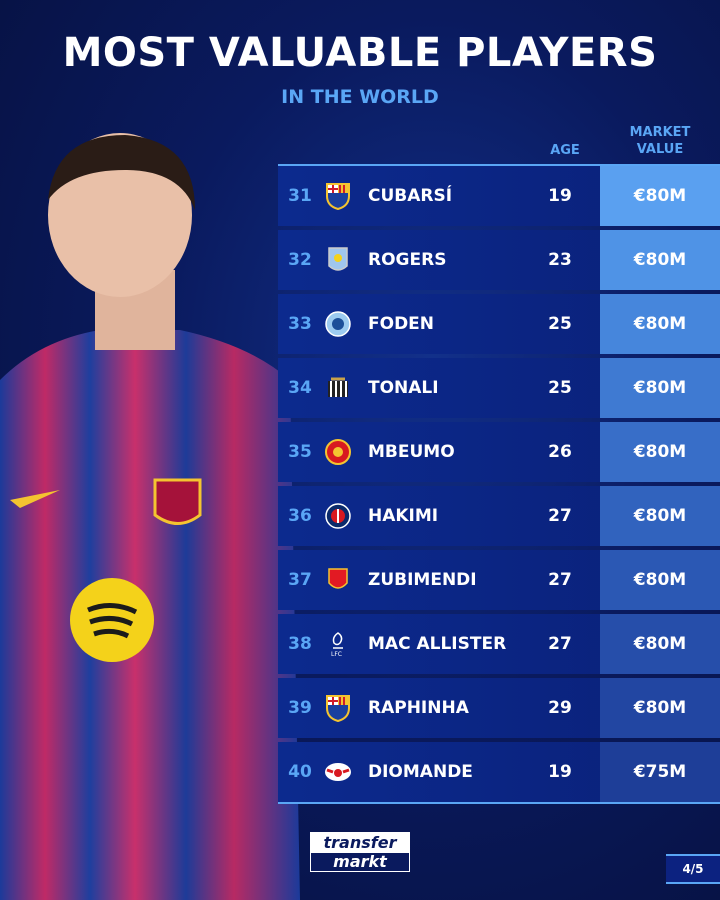  Describe the element at coordinates (300, 452) in the screenshot. I see `rank: 35` at that location.